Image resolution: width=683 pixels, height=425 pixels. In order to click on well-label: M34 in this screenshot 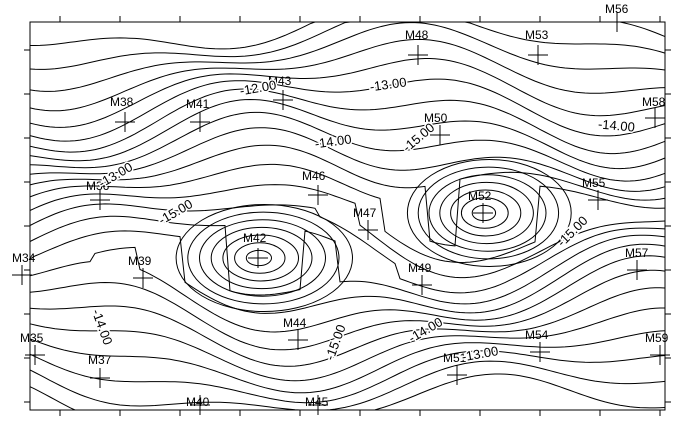, I will do `click(24, 258)`.